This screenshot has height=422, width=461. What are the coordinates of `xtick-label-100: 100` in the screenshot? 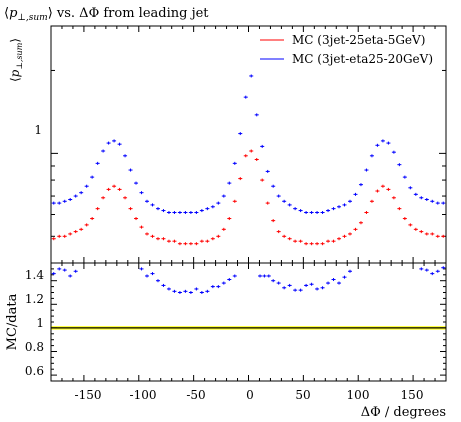 It's located at (358, 395).